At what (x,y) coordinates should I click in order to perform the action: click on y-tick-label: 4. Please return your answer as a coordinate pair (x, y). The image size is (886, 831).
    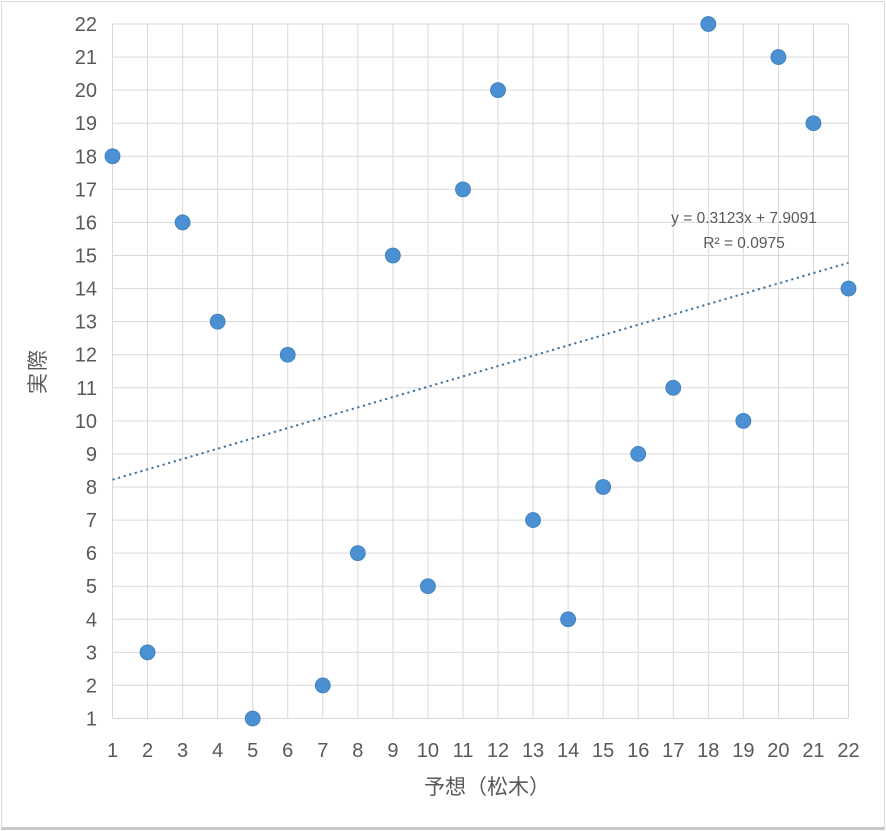
    Looking at the image, I should click on (91, 620).